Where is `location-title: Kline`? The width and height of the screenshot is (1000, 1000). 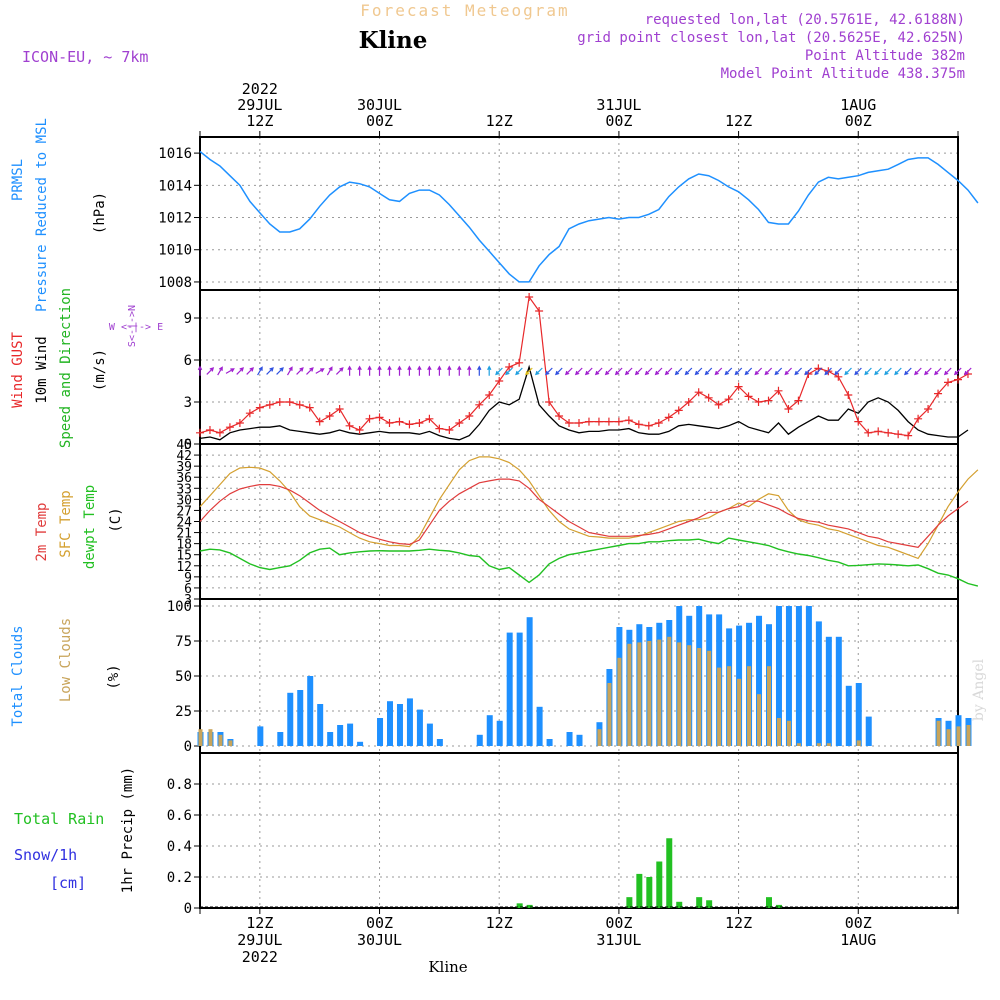 location-title: Kline is located at coordinates (393, 40).